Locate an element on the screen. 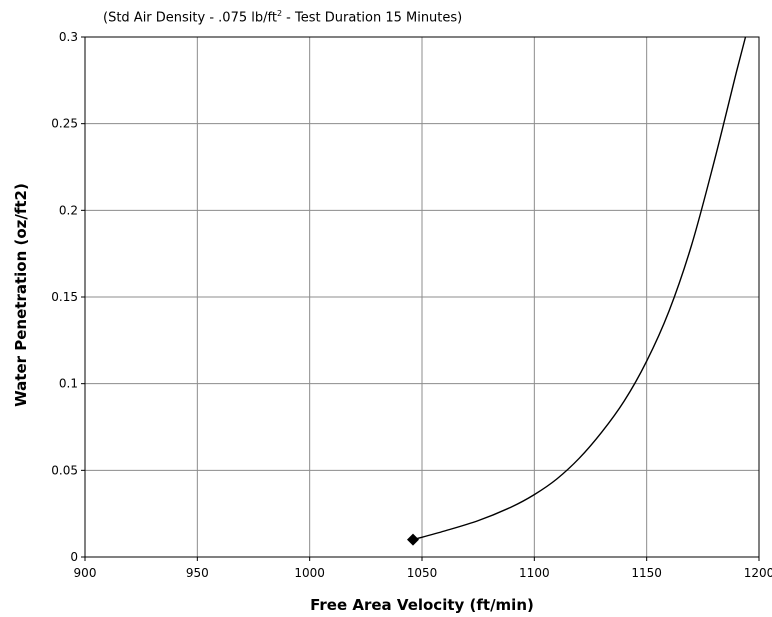 This screenshot has width=772, height=617. start-point-marker is located at coordinates (413, 539).